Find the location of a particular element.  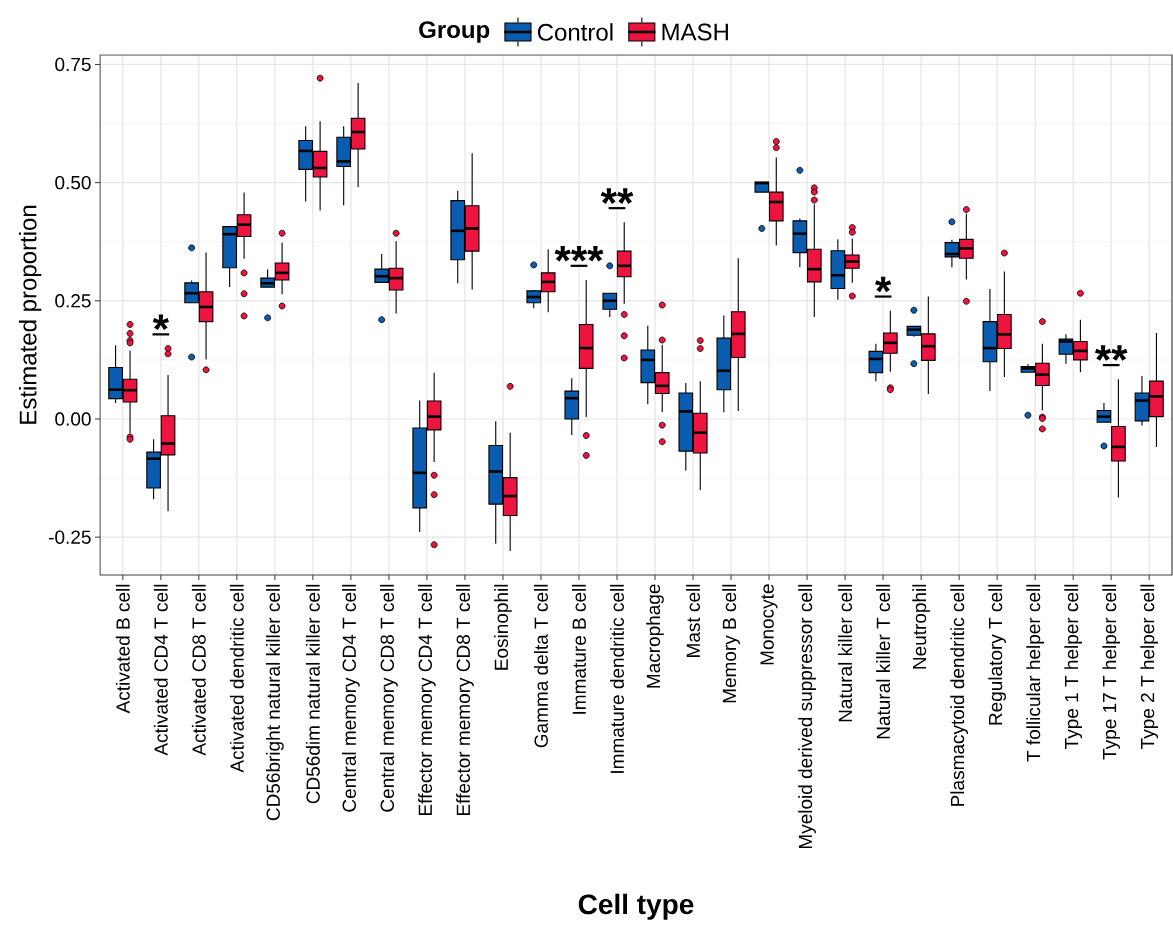

x-tick-label: Macrophage is located at coordinates (655, 636).